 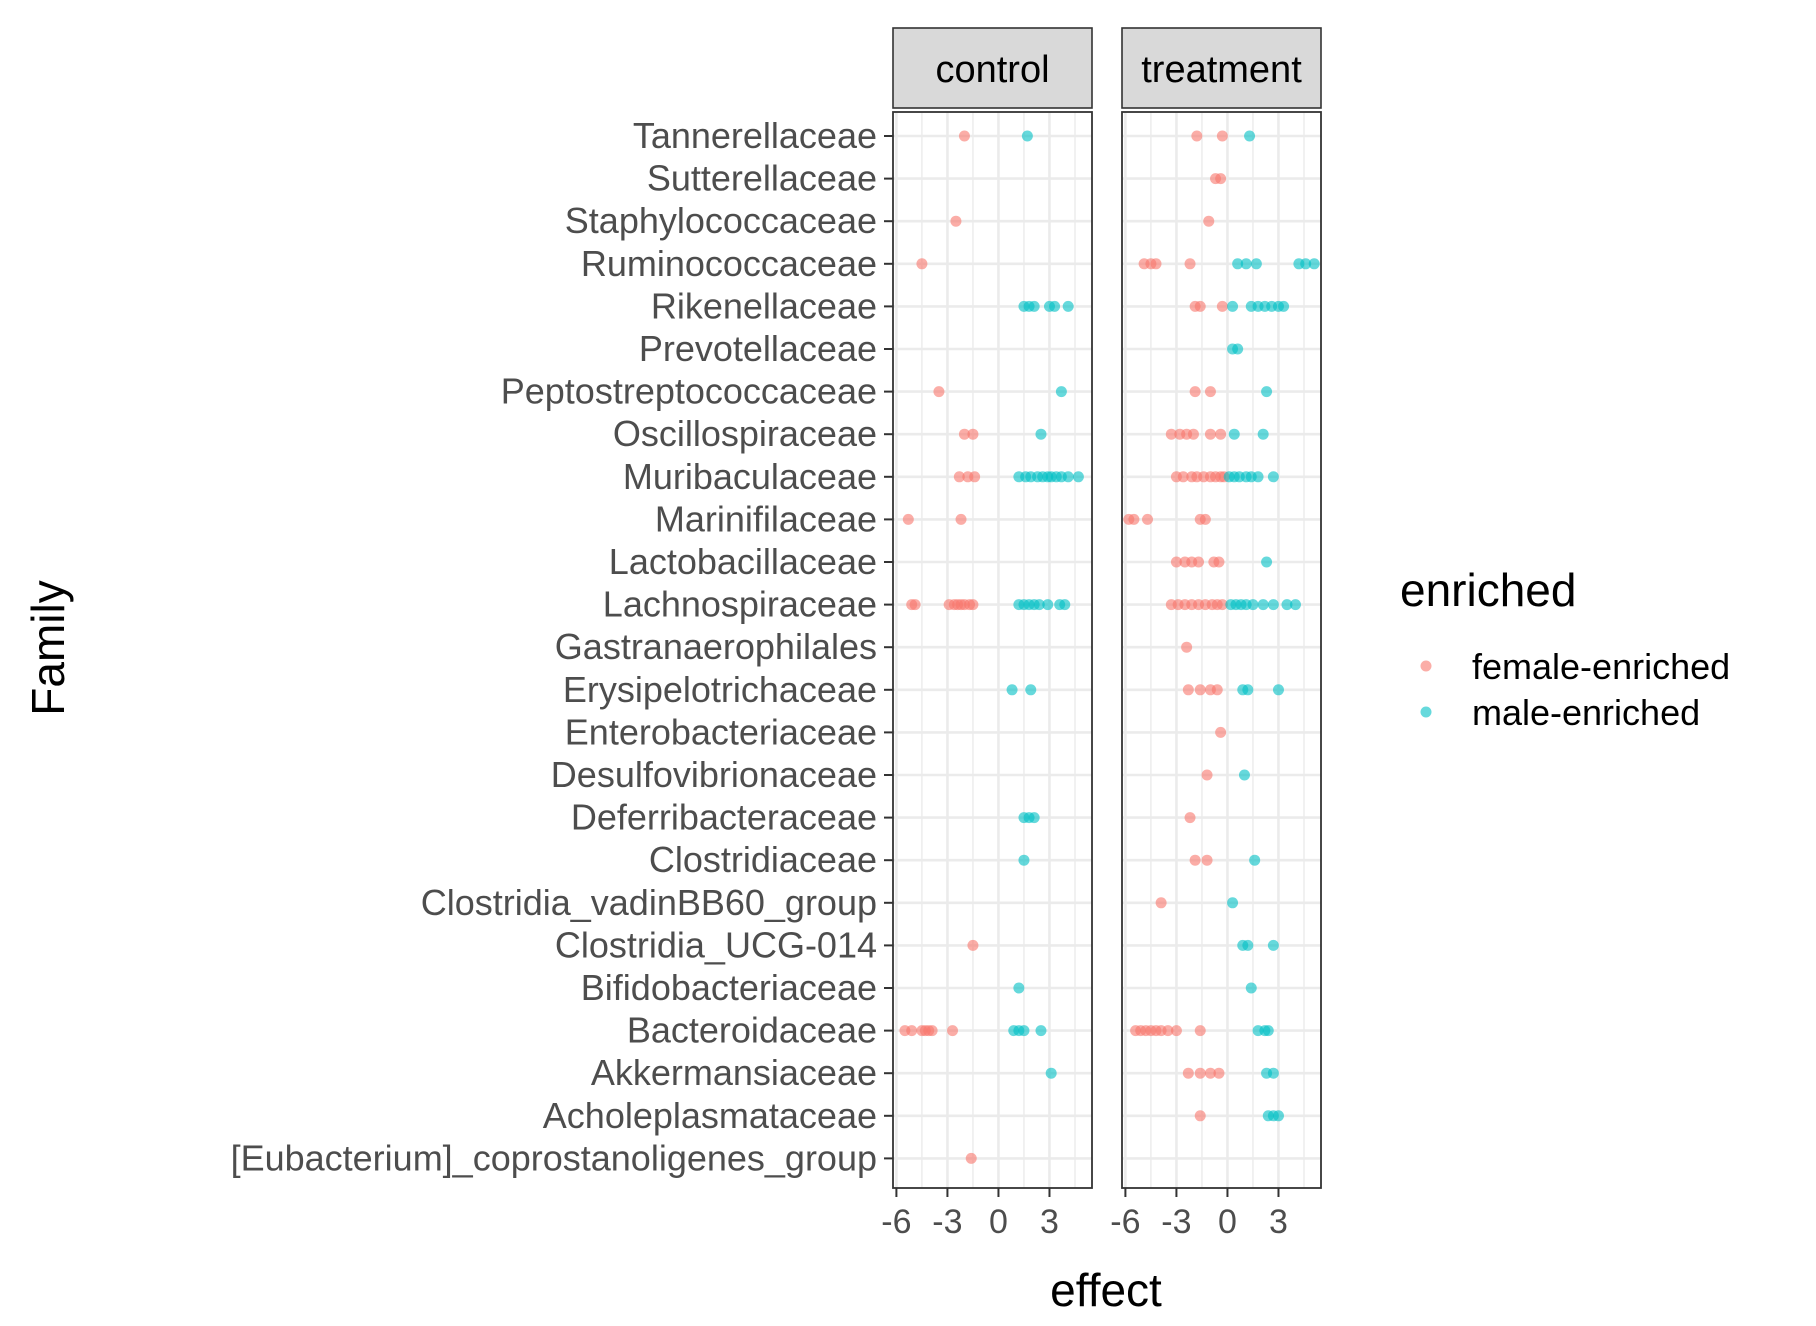 I want to click on panel-background, so click(x=992, y=650).